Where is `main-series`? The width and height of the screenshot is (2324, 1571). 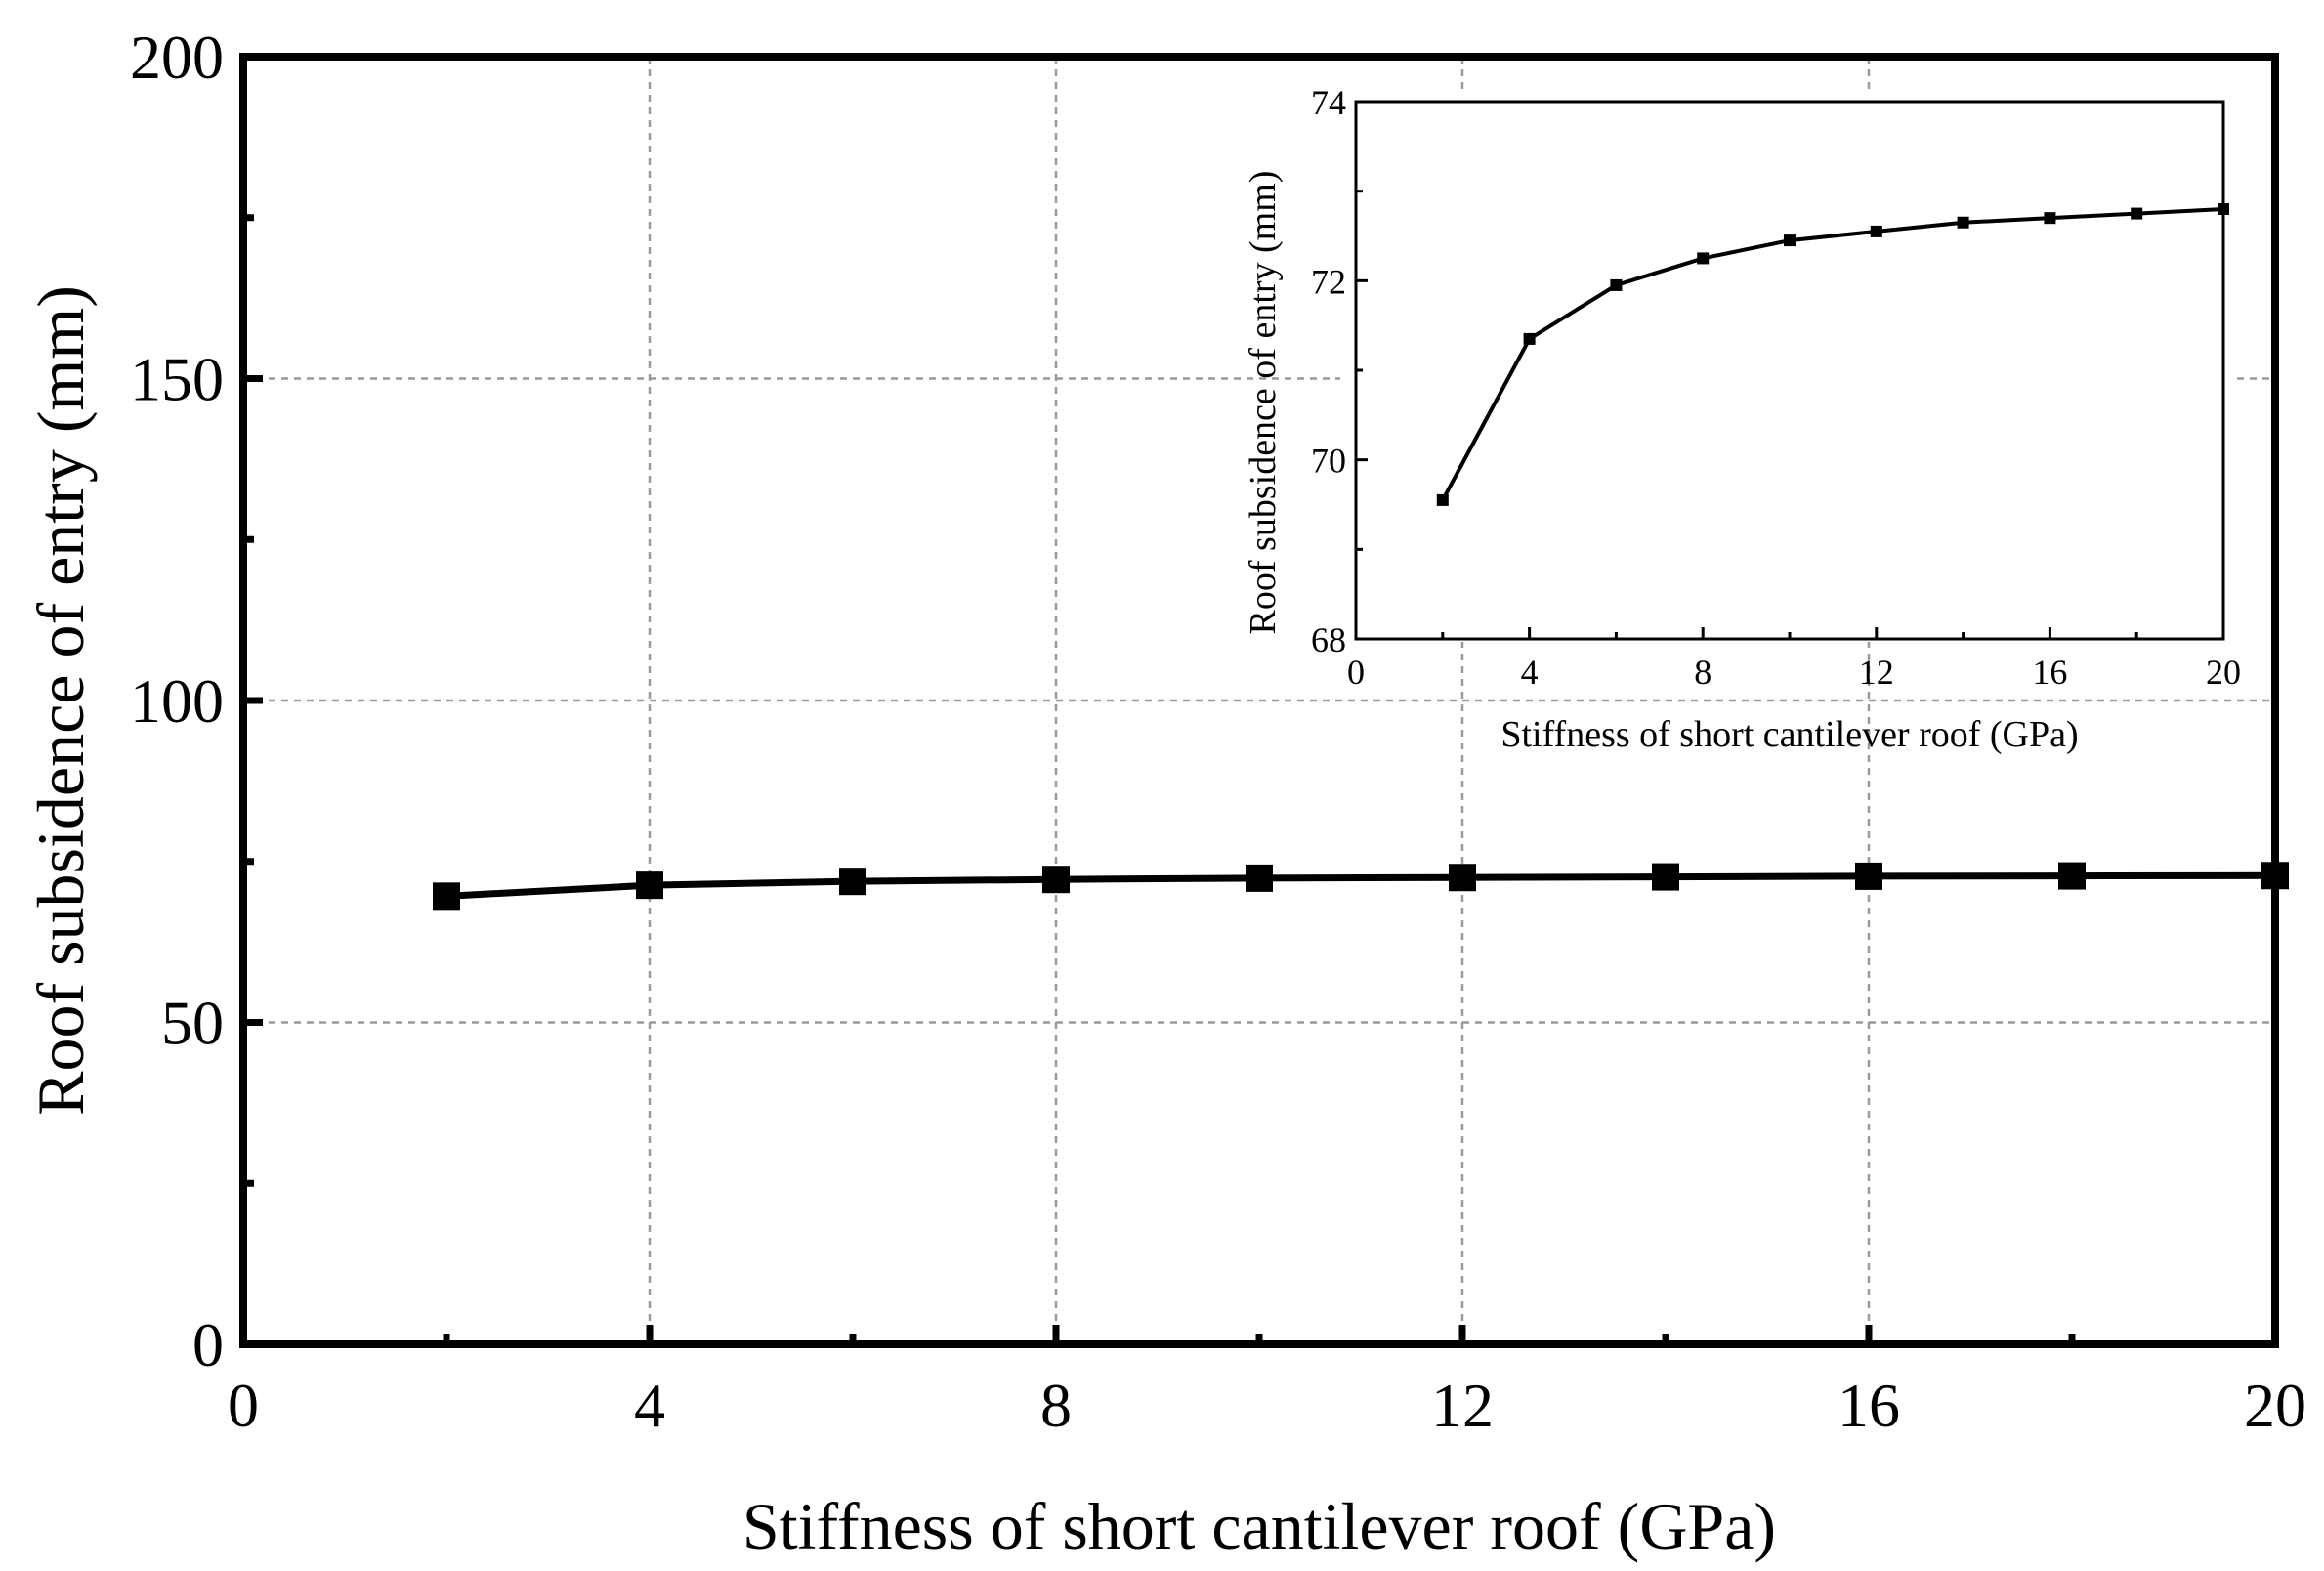
main-series is located at coordinates (1361, 886).